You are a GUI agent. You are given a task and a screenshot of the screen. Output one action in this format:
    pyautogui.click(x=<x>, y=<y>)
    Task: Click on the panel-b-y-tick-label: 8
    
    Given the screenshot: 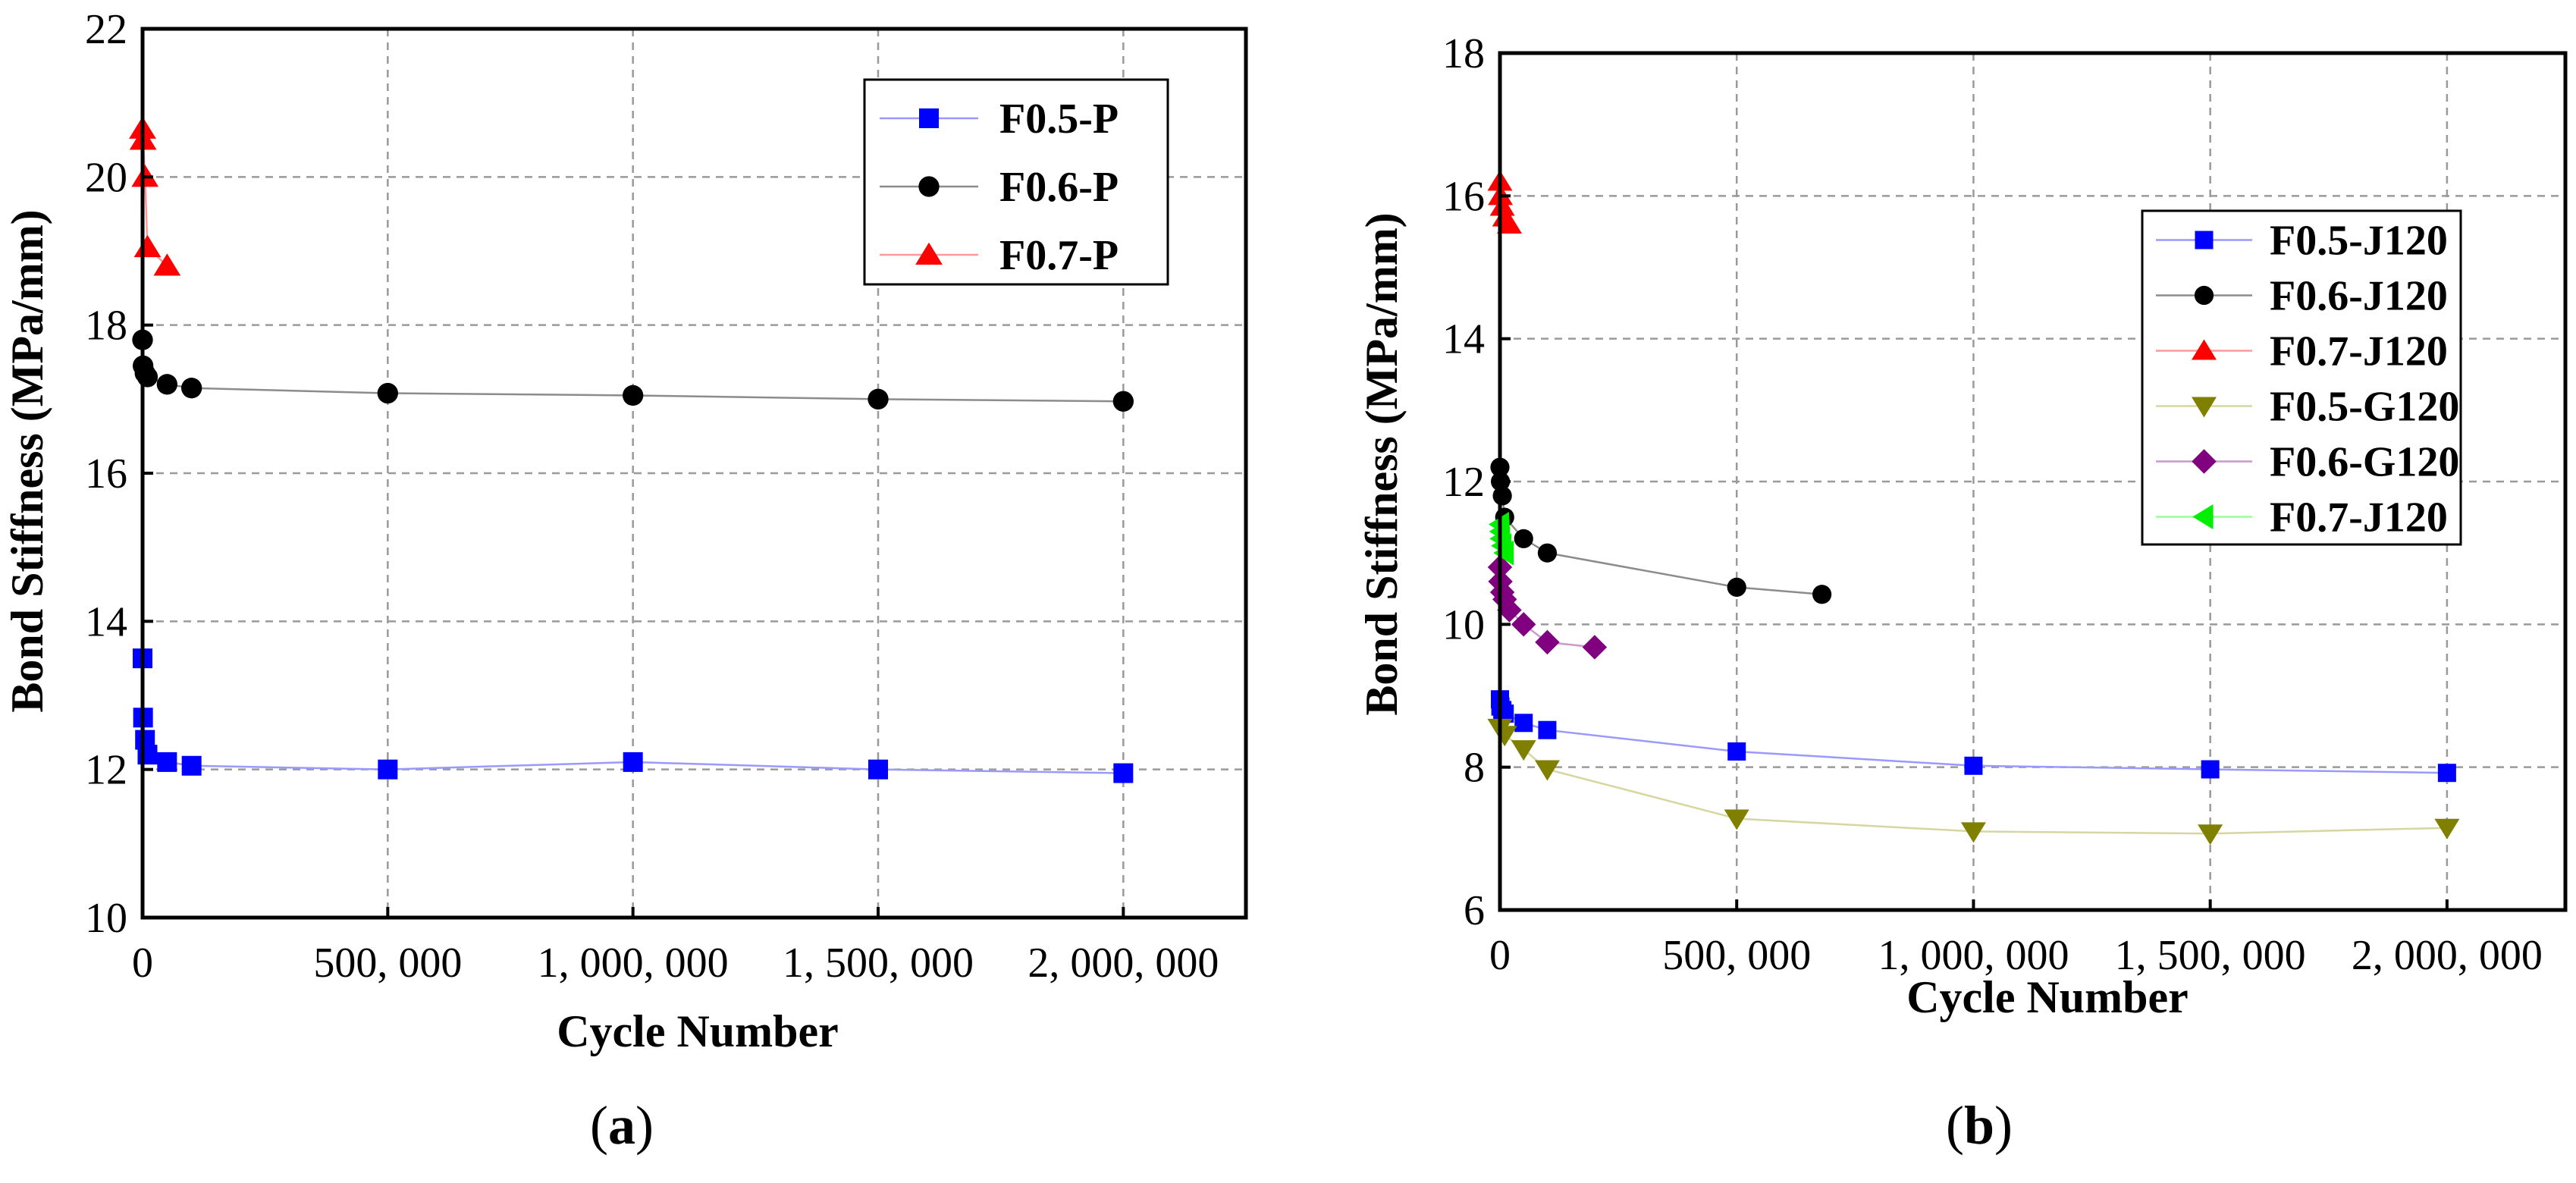 What is the action you would take?
    pyautogui.click(x=1474, y=768)
    